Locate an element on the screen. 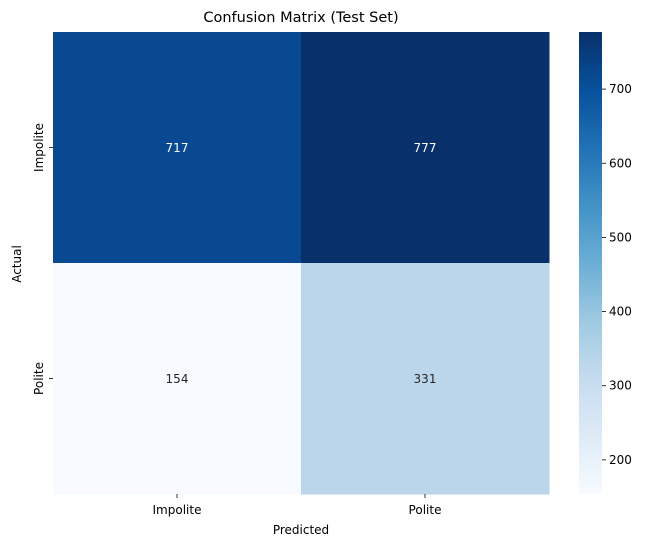  colorbar-tick-label: 700 is located at coordinates (620, 89).